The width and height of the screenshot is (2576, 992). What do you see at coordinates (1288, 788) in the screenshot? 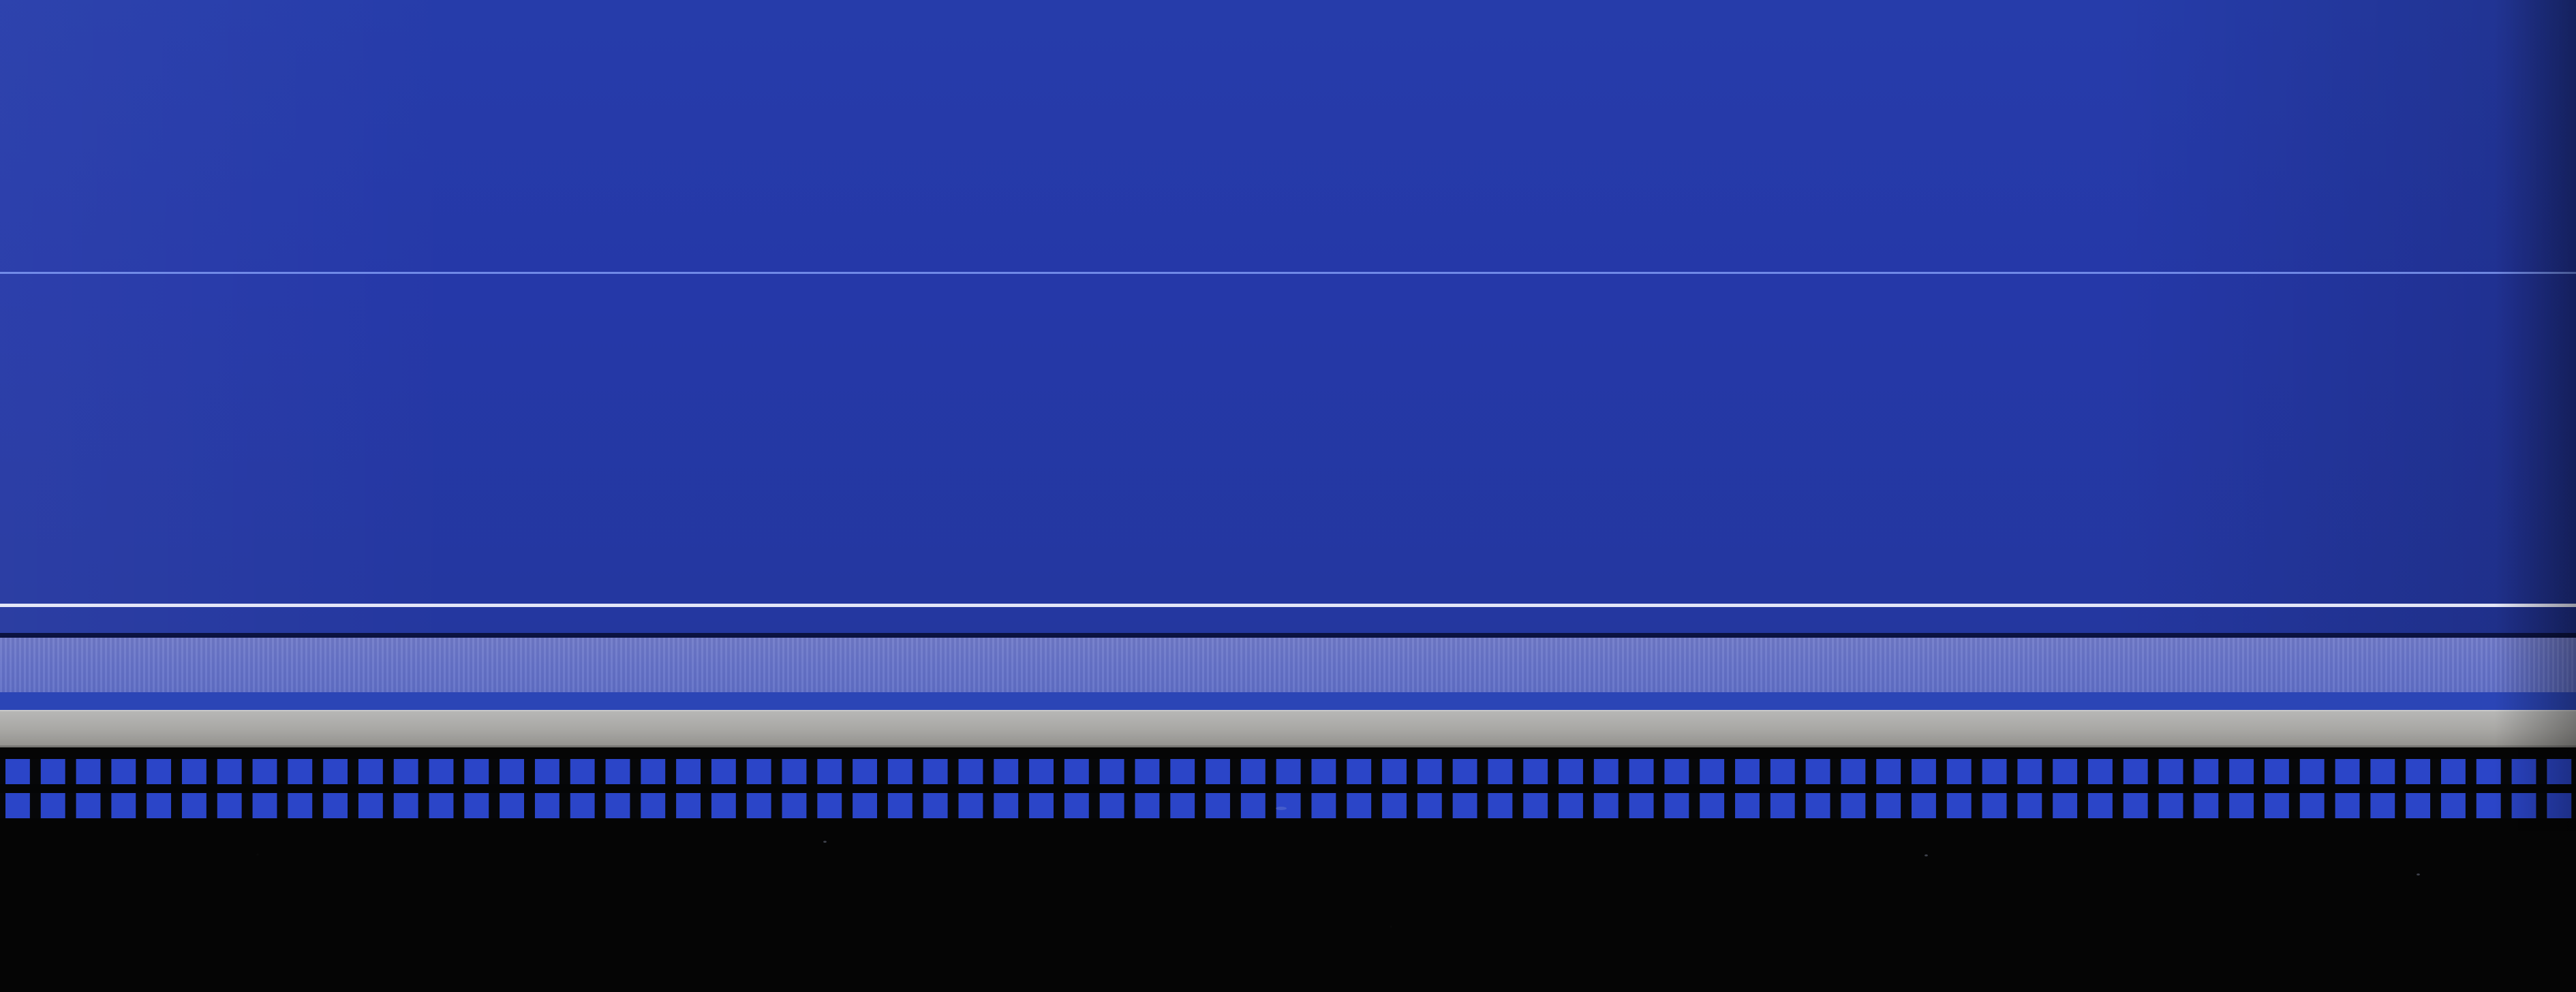
I see `black-gap-between-square-rows` at bounding box center [1288, 788].